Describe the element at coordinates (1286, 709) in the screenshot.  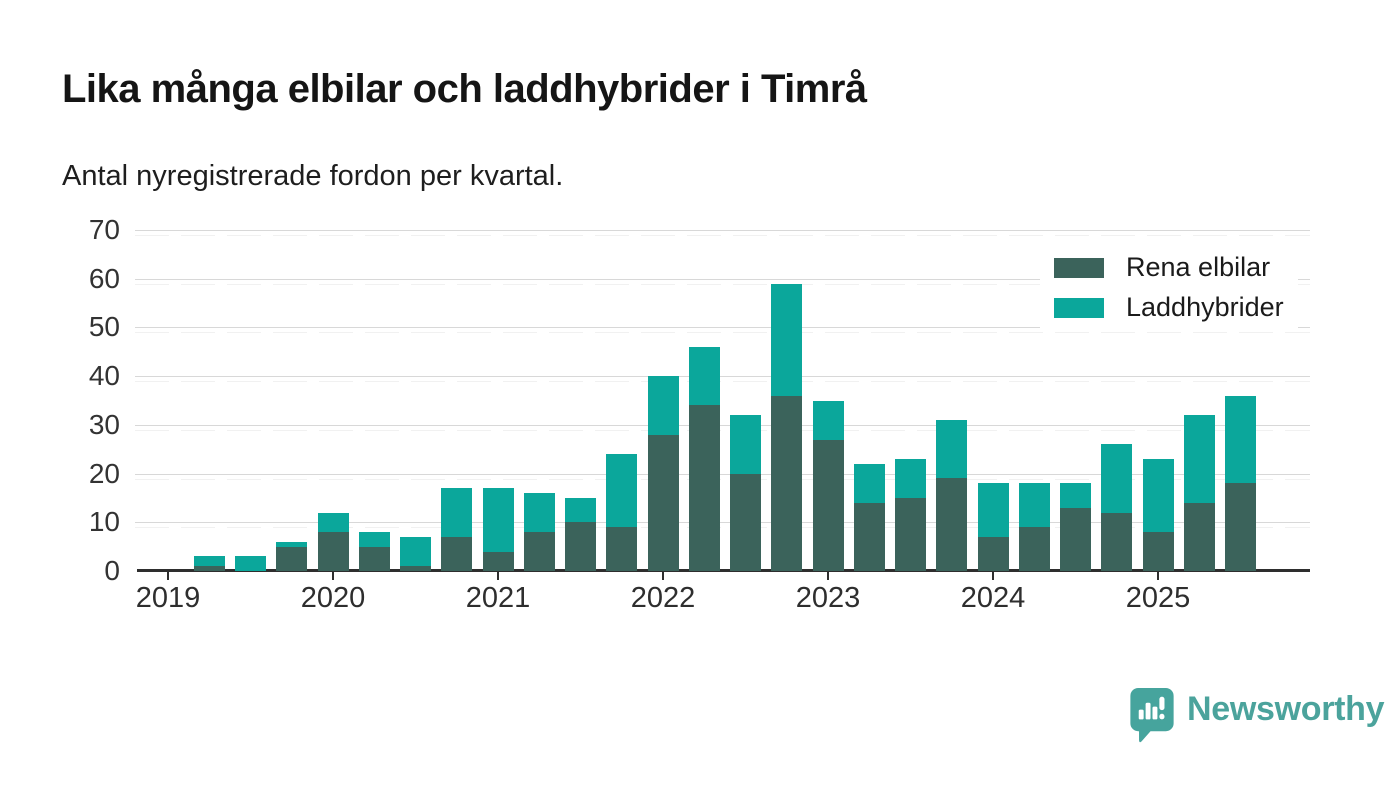
I see `brand-name: Newsworthy` at that location.